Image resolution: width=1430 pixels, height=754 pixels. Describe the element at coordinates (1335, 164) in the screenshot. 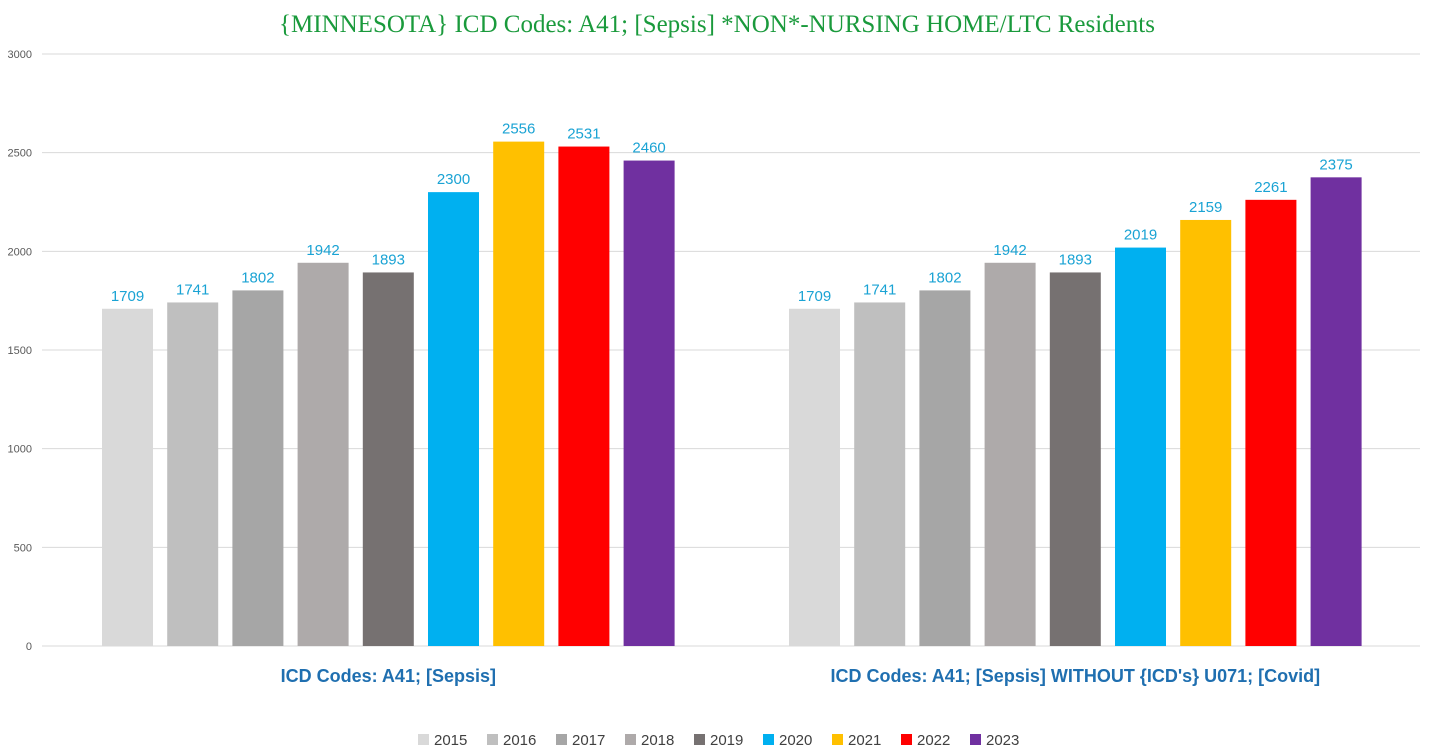

I see `data-label: 2375` at that location.